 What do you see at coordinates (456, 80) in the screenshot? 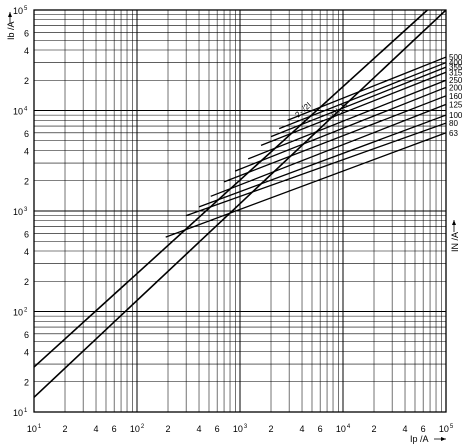
I see `series-label-250: 250` at bounding box center [456, 80].